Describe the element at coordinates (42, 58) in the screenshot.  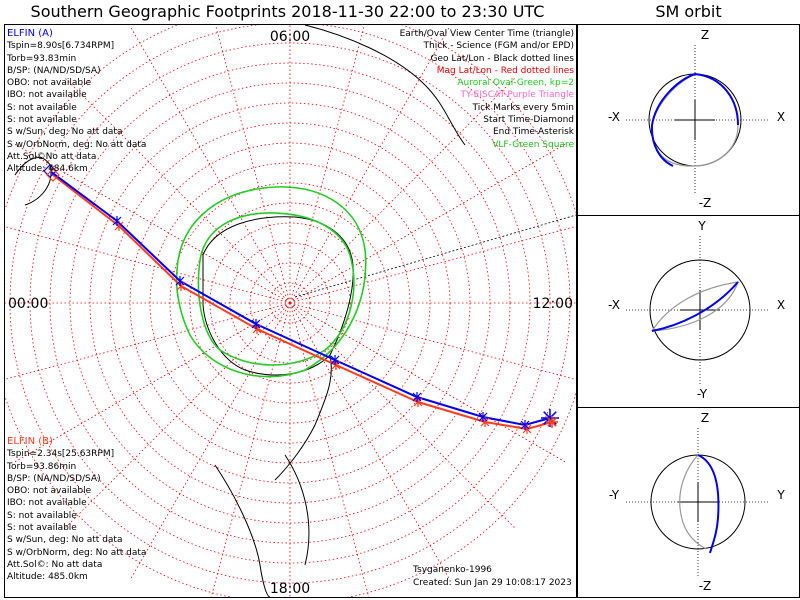
I see `elfin-a-line: Torb=93.83min` at that location.